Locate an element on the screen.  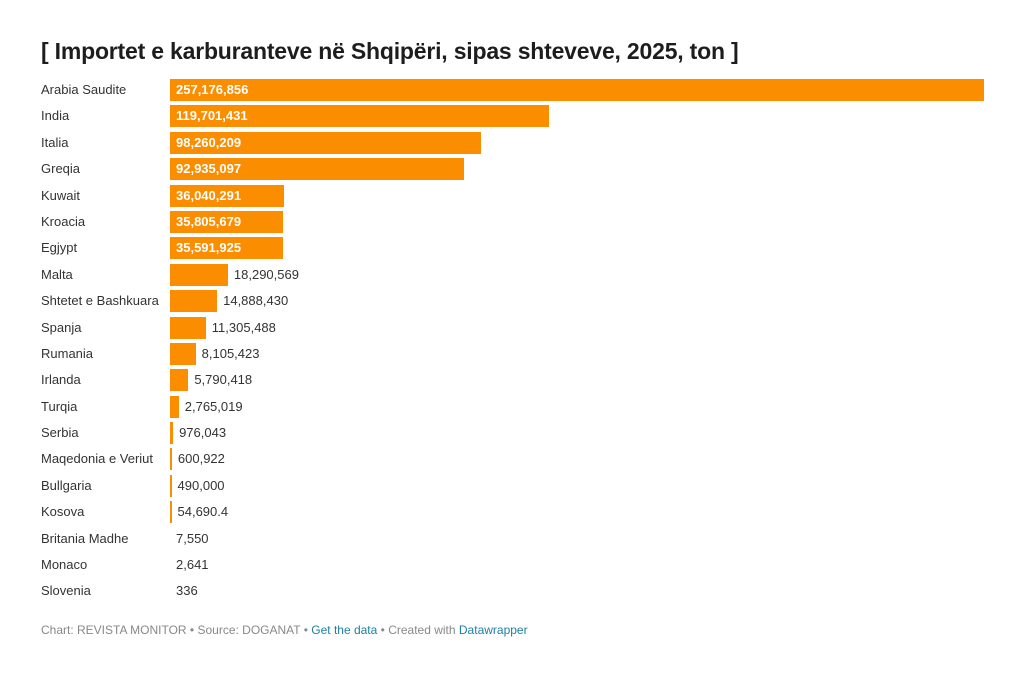
category-label: Kosova is located at coordinates (63, 512).